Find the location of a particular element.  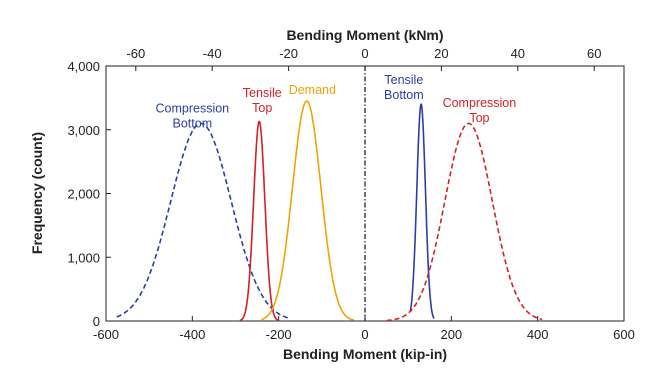

y-axis-title-group: Frequency (count) is located at coordinates (37, 193).